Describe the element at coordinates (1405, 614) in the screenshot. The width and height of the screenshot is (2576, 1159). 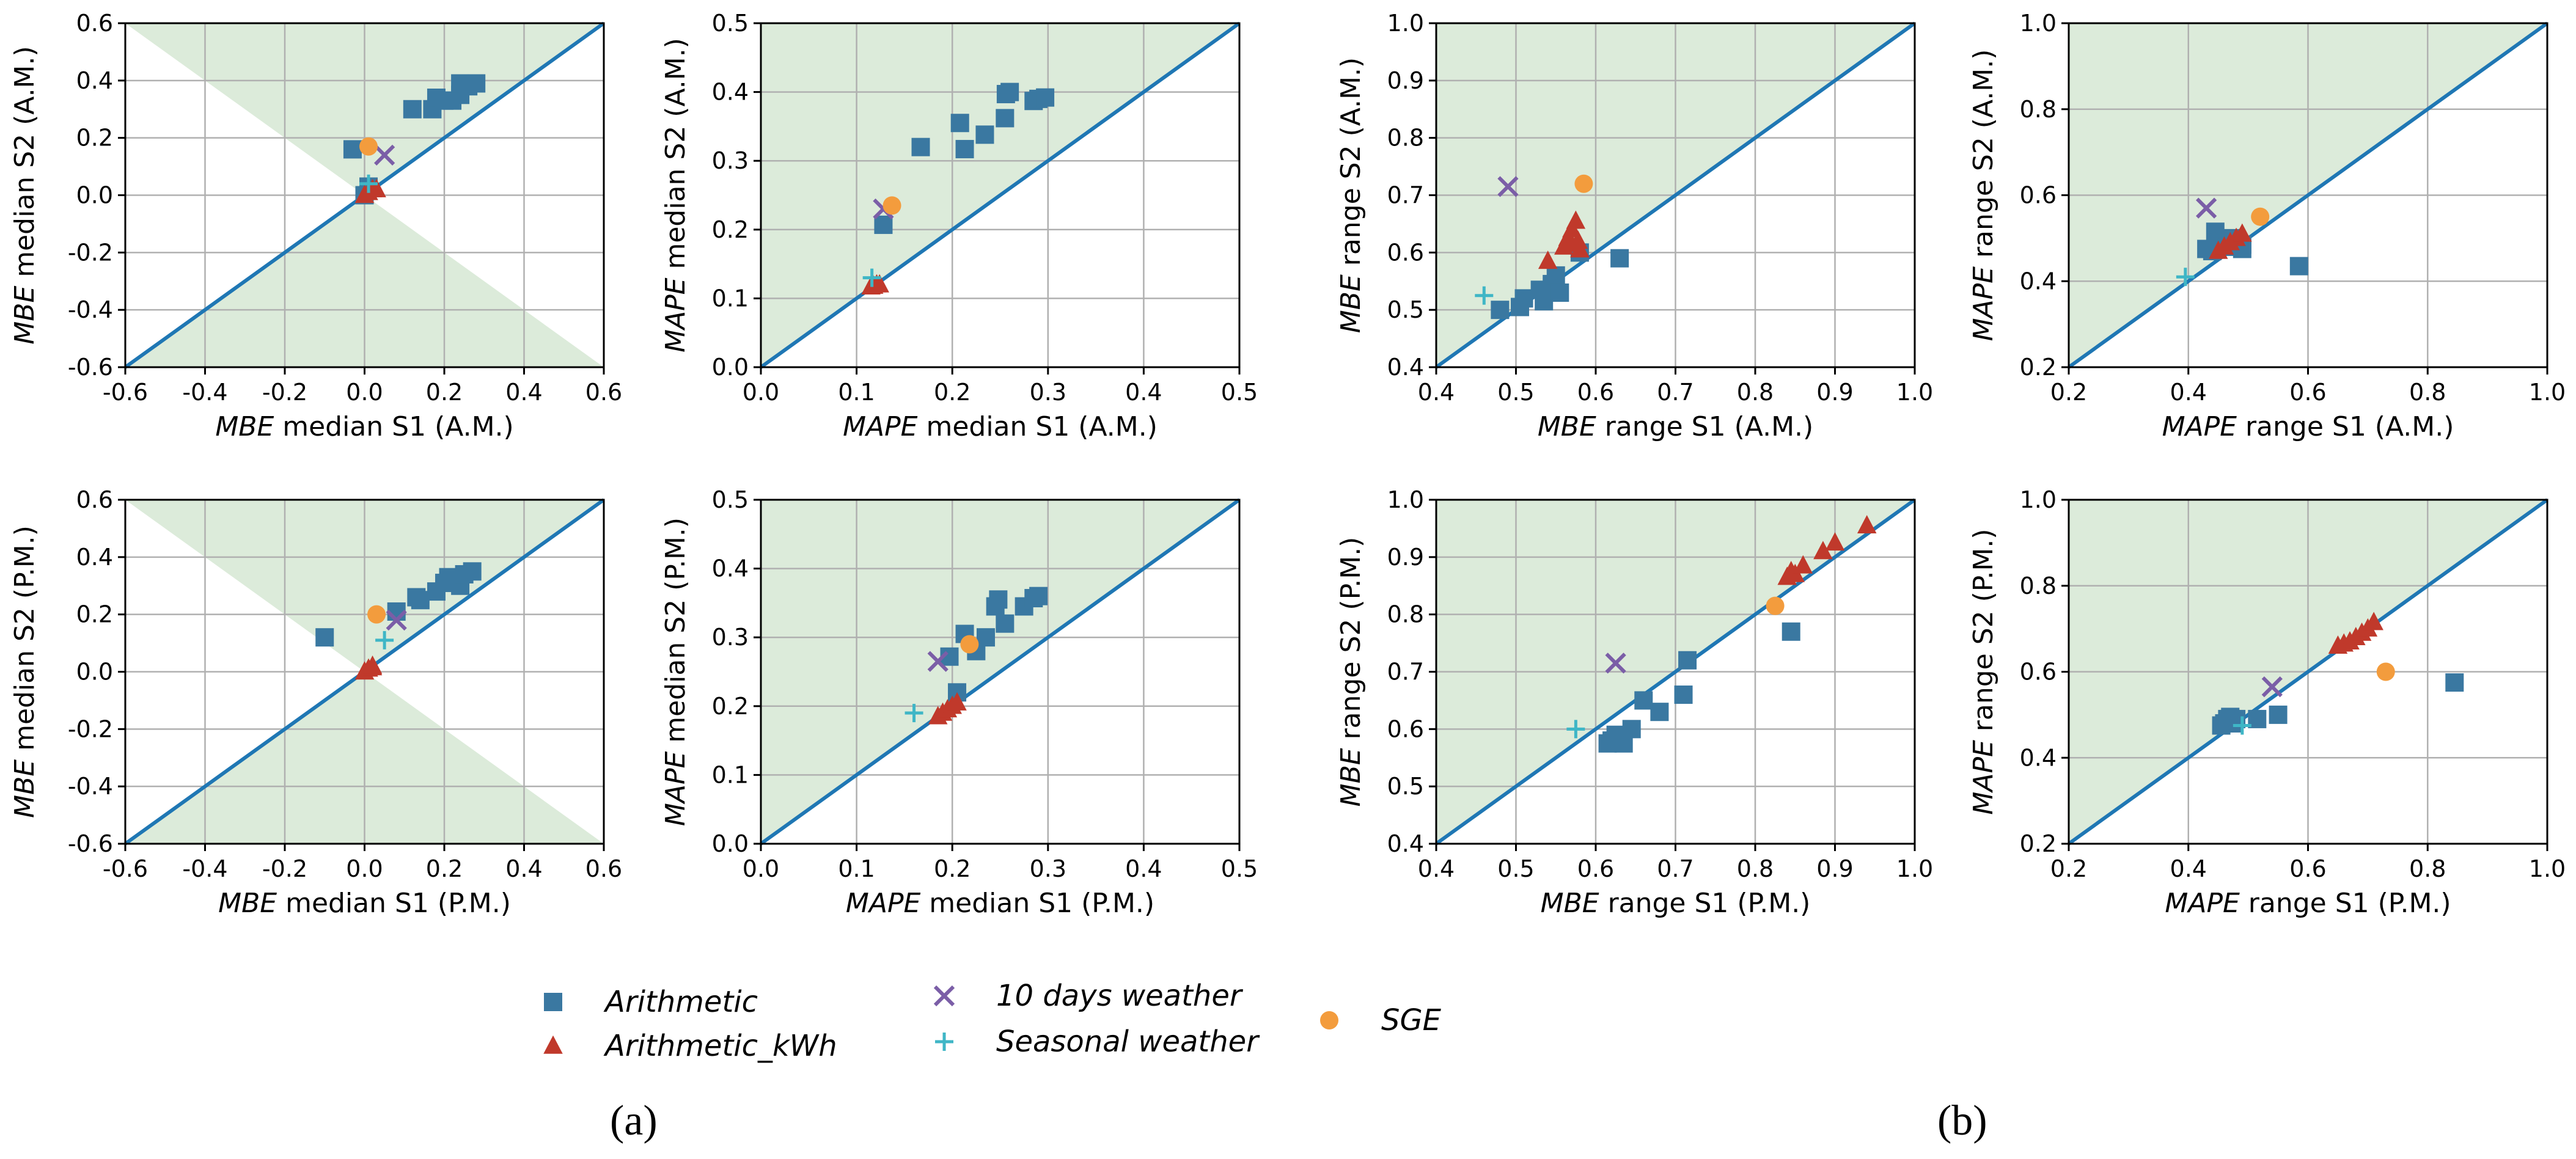
I see `y-tick-label: 0.8` at that location.